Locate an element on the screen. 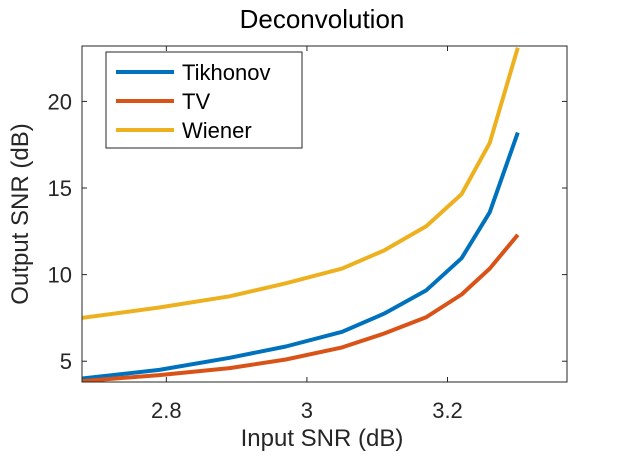 This screenshot has height=458, width=625. x-tick-label: 3 is located at coordinates (307, 410).